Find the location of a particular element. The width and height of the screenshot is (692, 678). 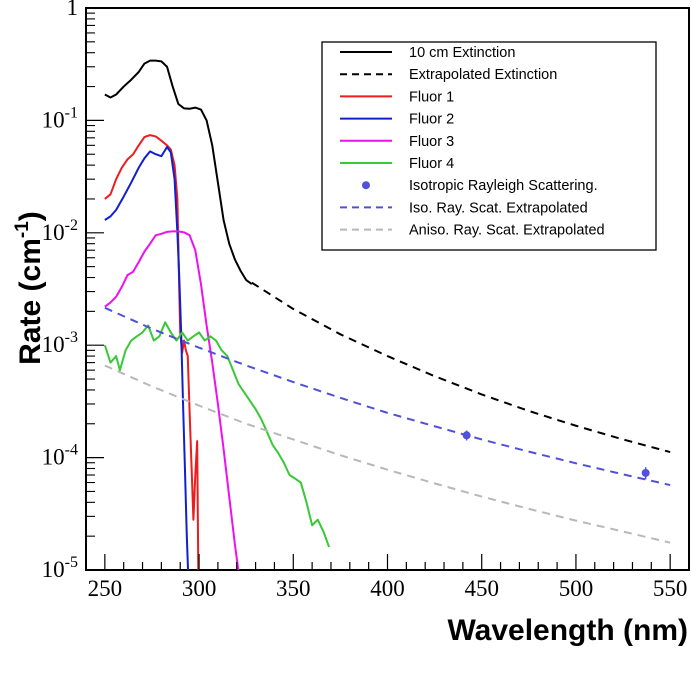

y-tick-label: 10⁻¹ is located at coordinates (60, 118).